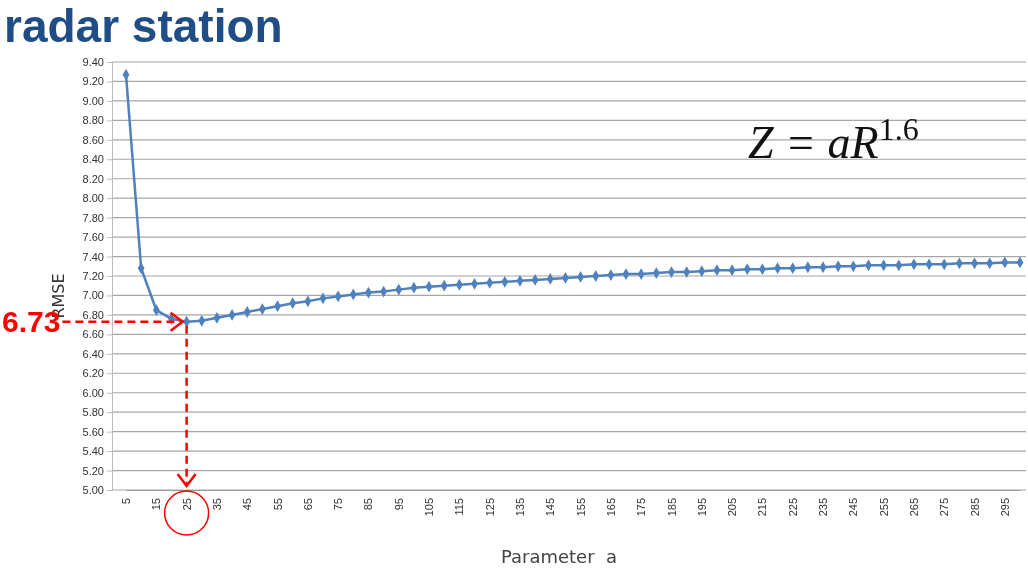  Describe the element at coordinates (732, 507) in the screenshot. I see `x-tick-label: 205` at that location.